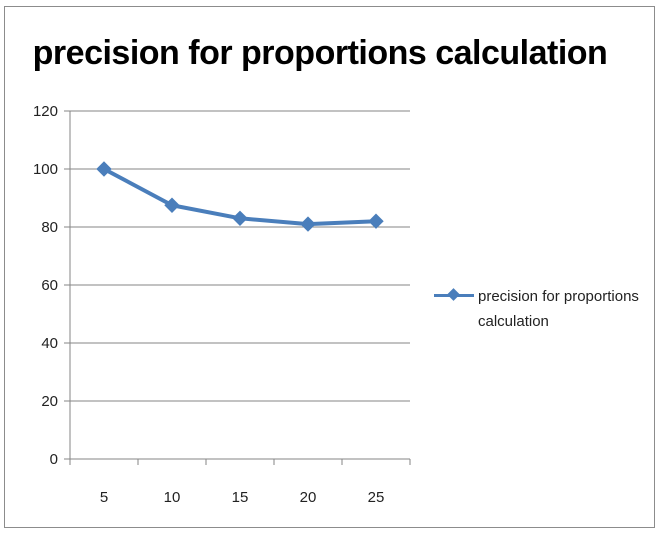 This screenshot has height=533, width=660. Describe the element at coordinates (172, 497) in the screenshot. I see `x-tick-label: 10` at that location.